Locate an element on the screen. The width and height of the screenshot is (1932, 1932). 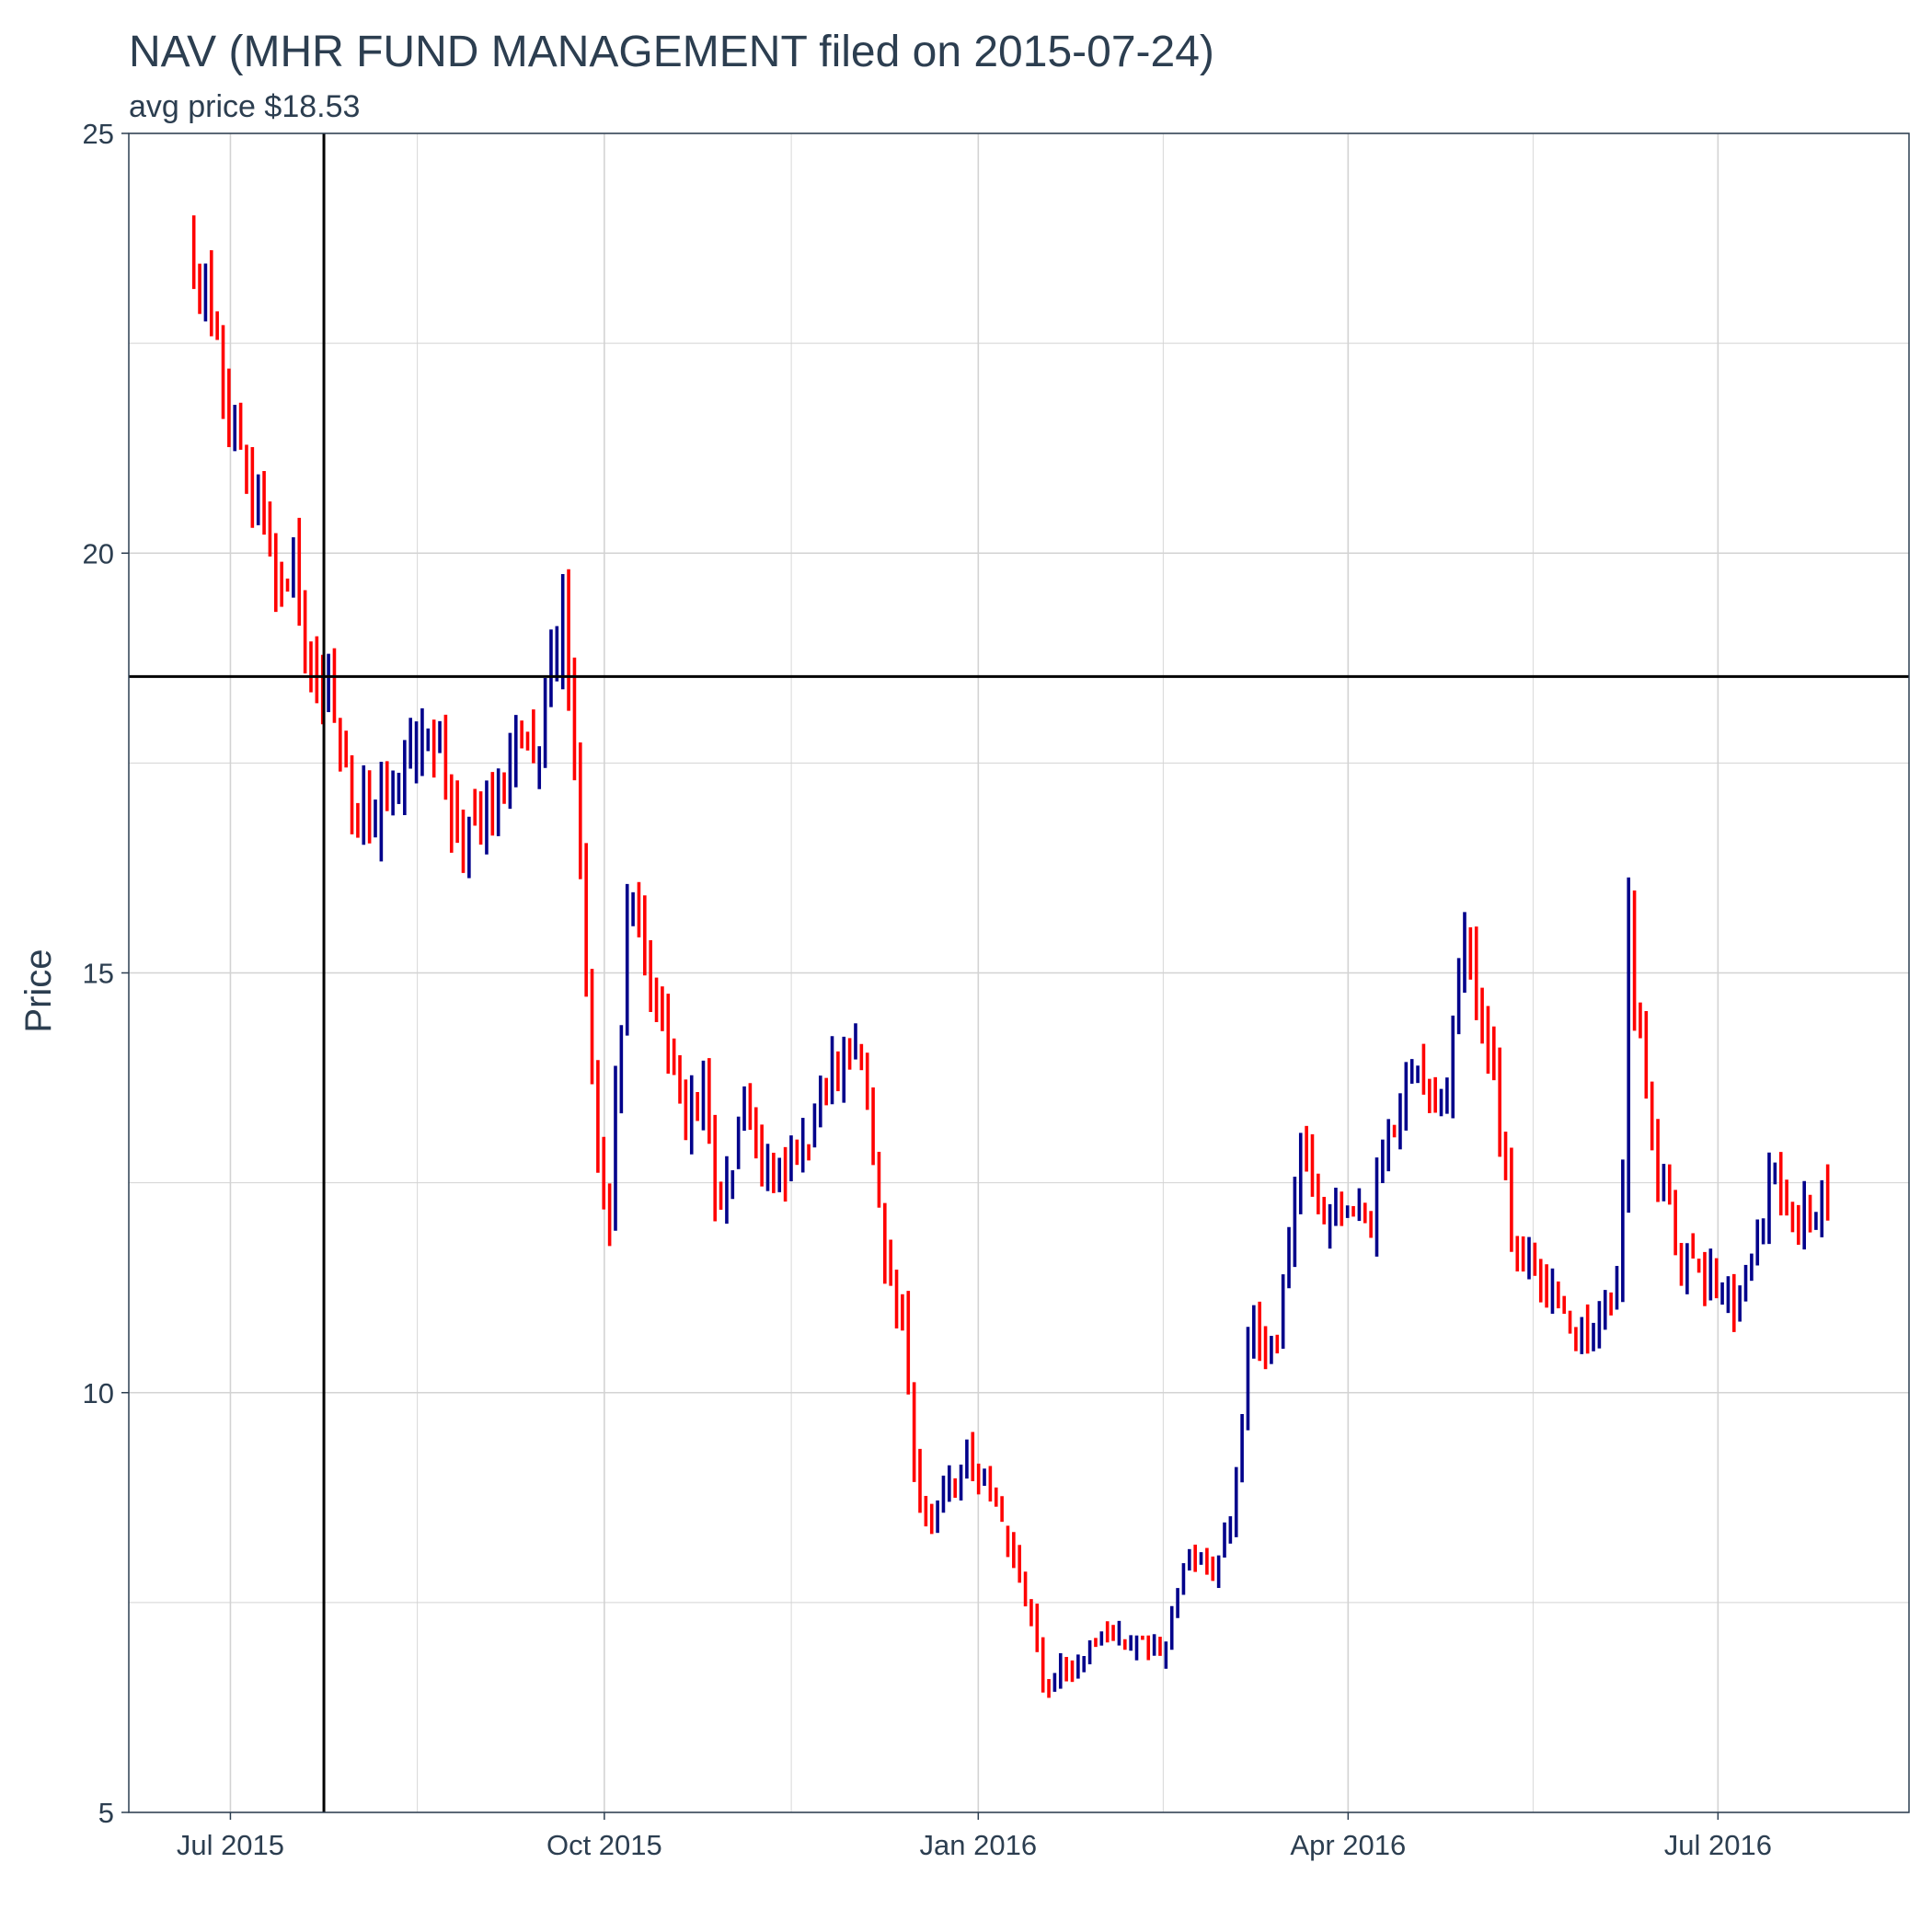
x-tick-label: Jul 2015 is located at coordinates (230, 1845).